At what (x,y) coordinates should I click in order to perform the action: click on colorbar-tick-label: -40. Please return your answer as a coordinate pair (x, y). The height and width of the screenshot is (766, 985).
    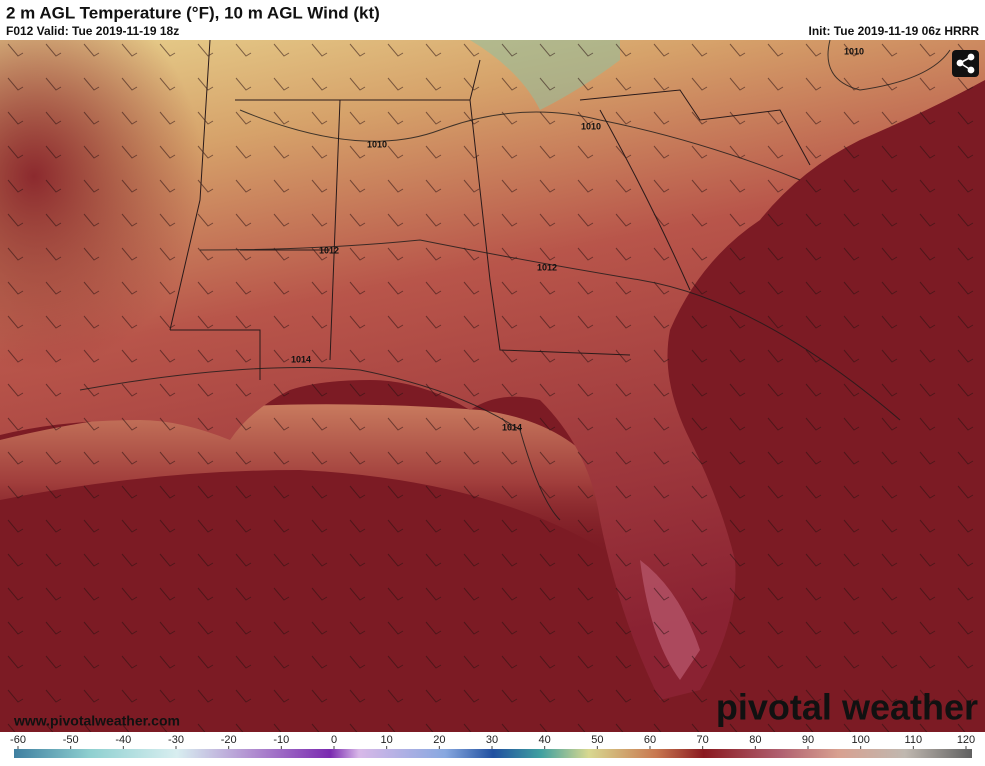
    Looking at the image, I should click on (123, 740).